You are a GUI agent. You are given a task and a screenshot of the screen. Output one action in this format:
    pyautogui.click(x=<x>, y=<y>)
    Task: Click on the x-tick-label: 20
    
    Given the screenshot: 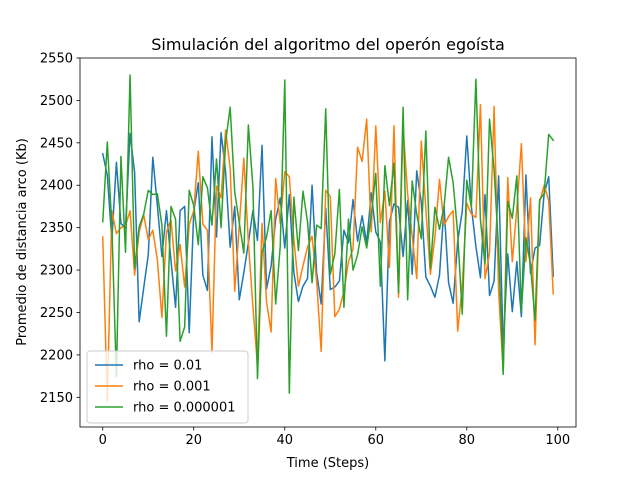 What is the action you would take?
    pyautogui.click(x=193, y=440)
    